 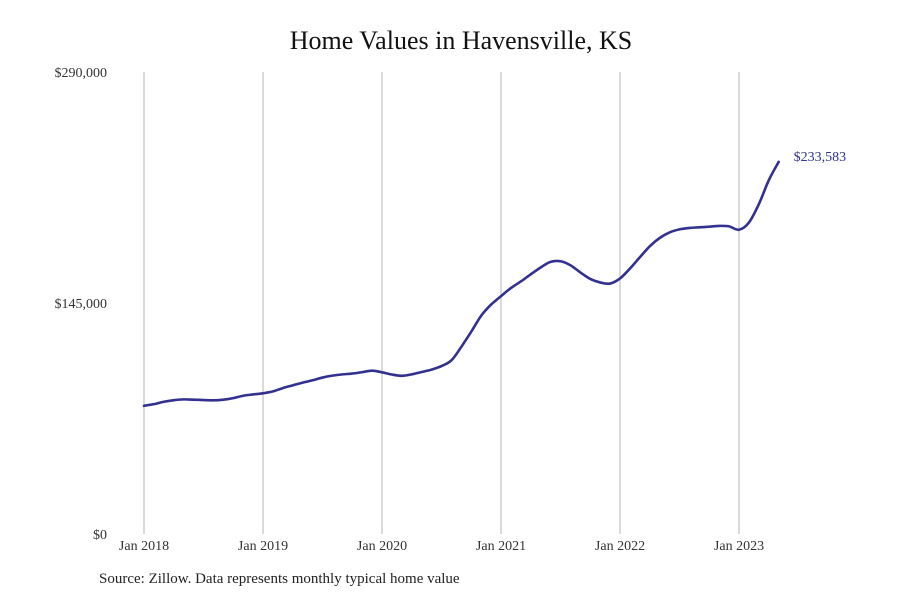 What do you see at coordinates (461, 40) in the screenshot?
I see `chart-title: Home Values in Havensville, KS` at bounding box center [461, 40].